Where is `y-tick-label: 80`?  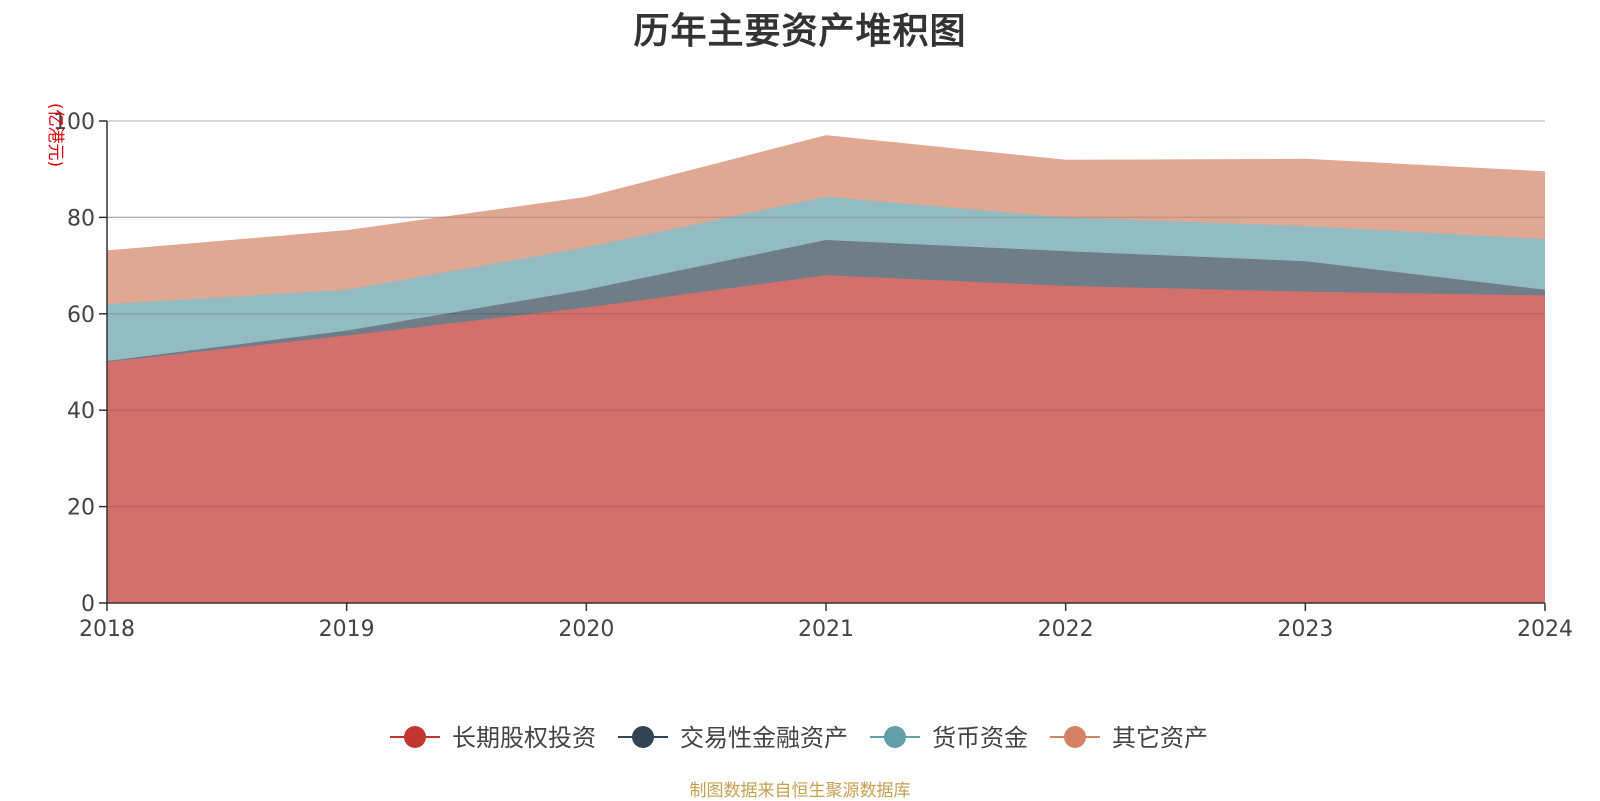 y-tick-label: 80 is located at coordinates (81, 218).